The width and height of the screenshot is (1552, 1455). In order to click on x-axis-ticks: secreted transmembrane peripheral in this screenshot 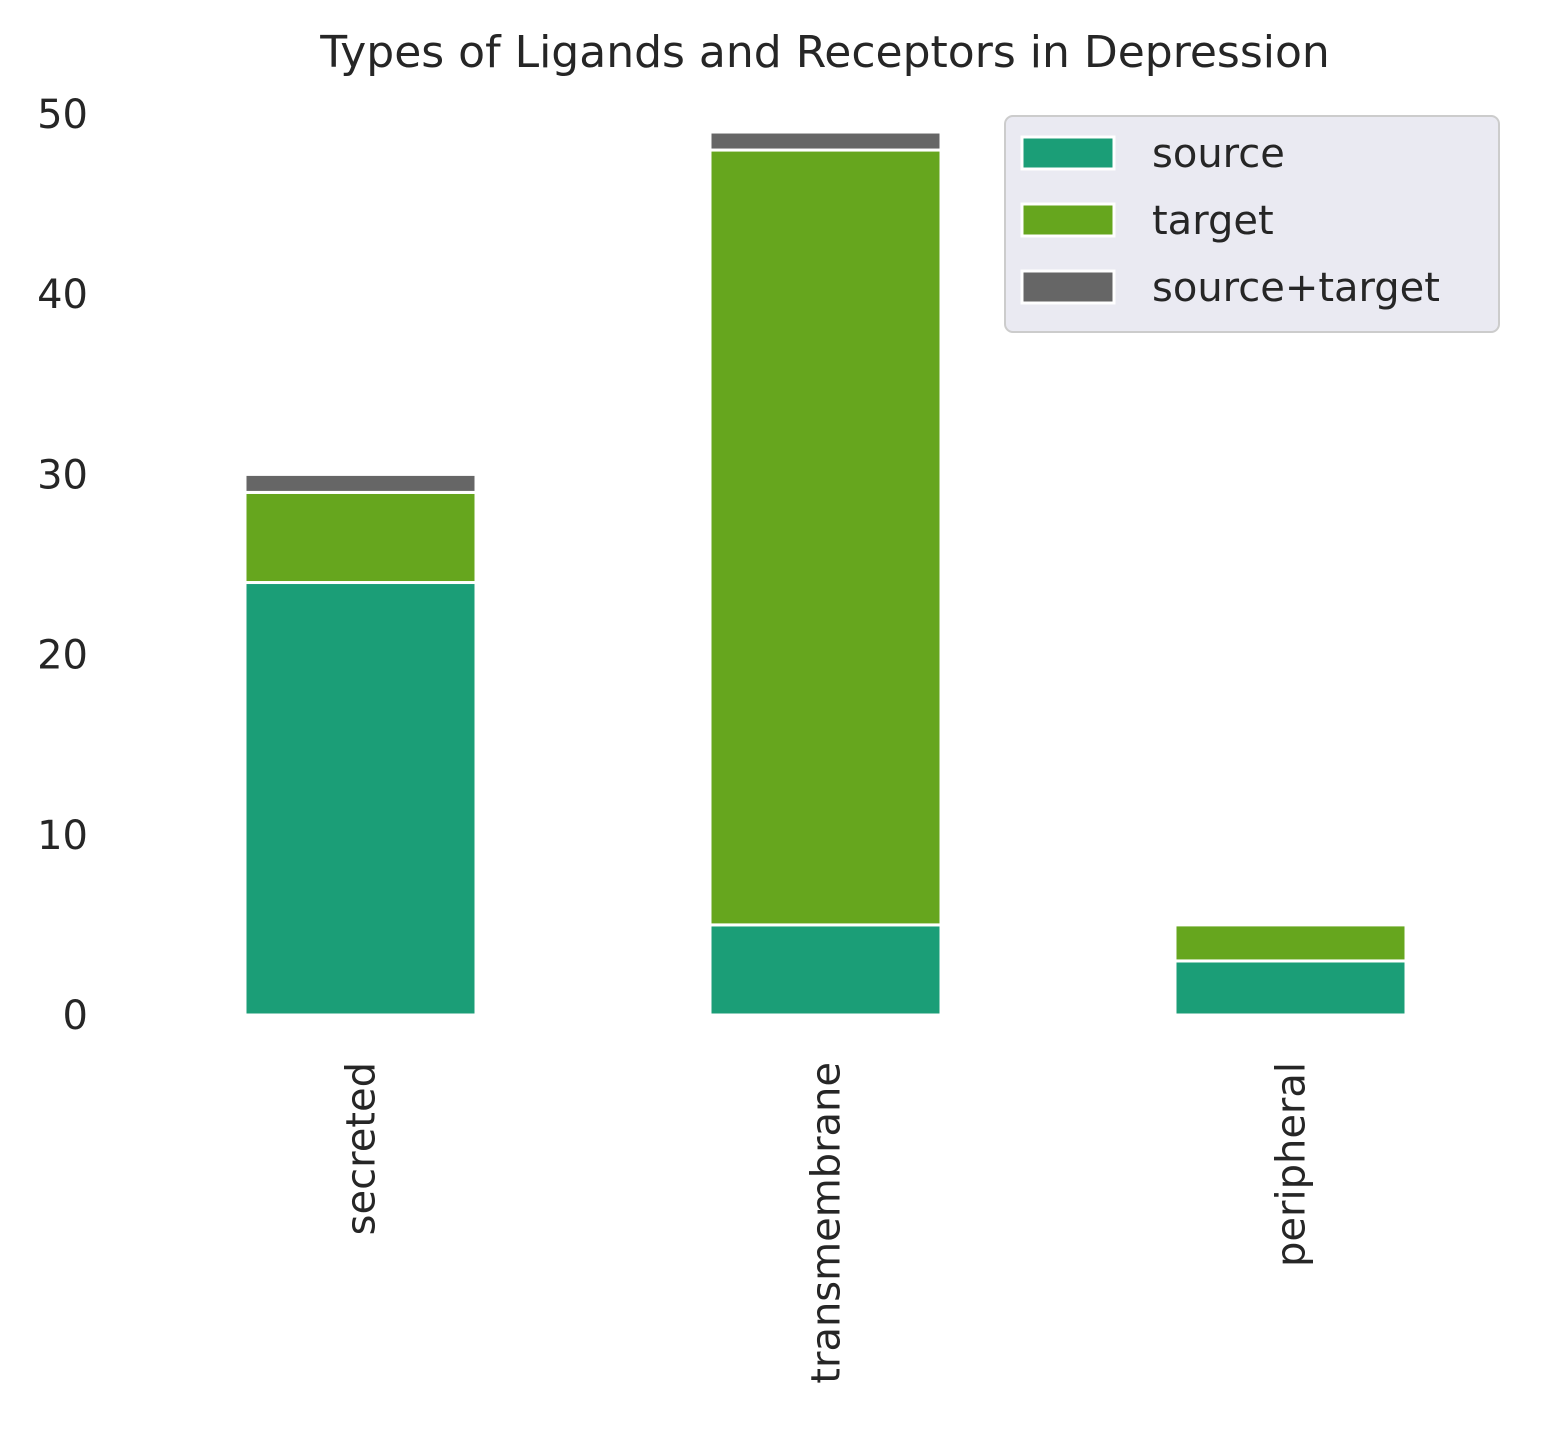, I will do `click(827, 1223)`.